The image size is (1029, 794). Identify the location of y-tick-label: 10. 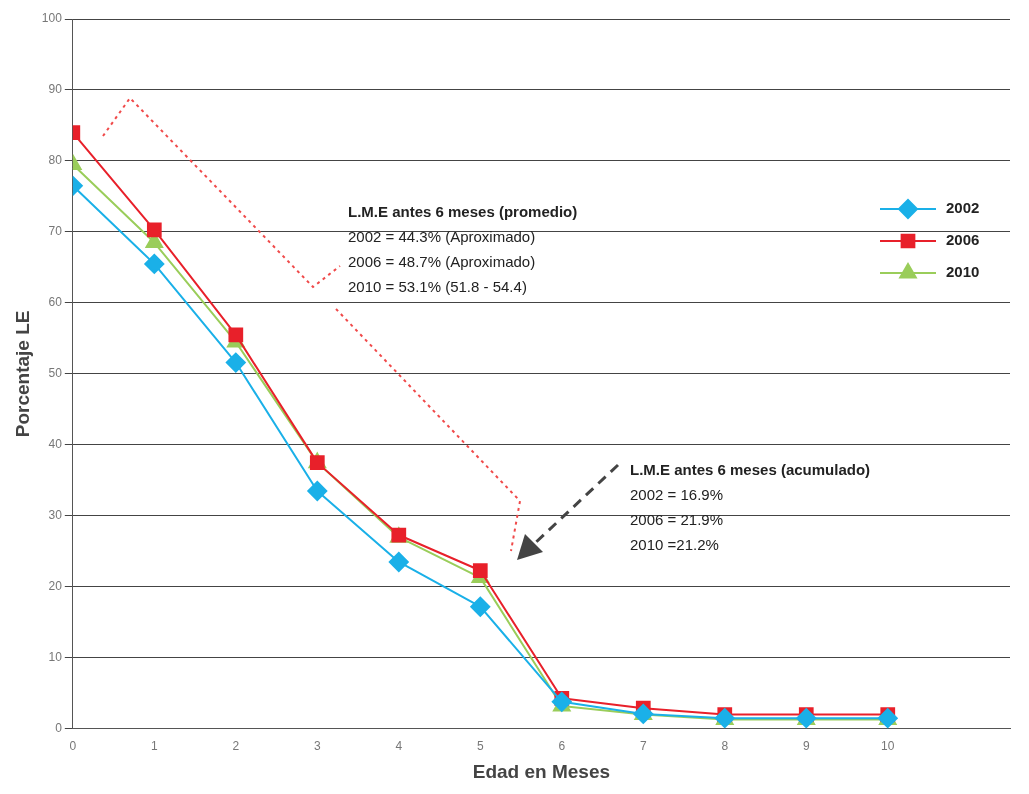
(55, 657).